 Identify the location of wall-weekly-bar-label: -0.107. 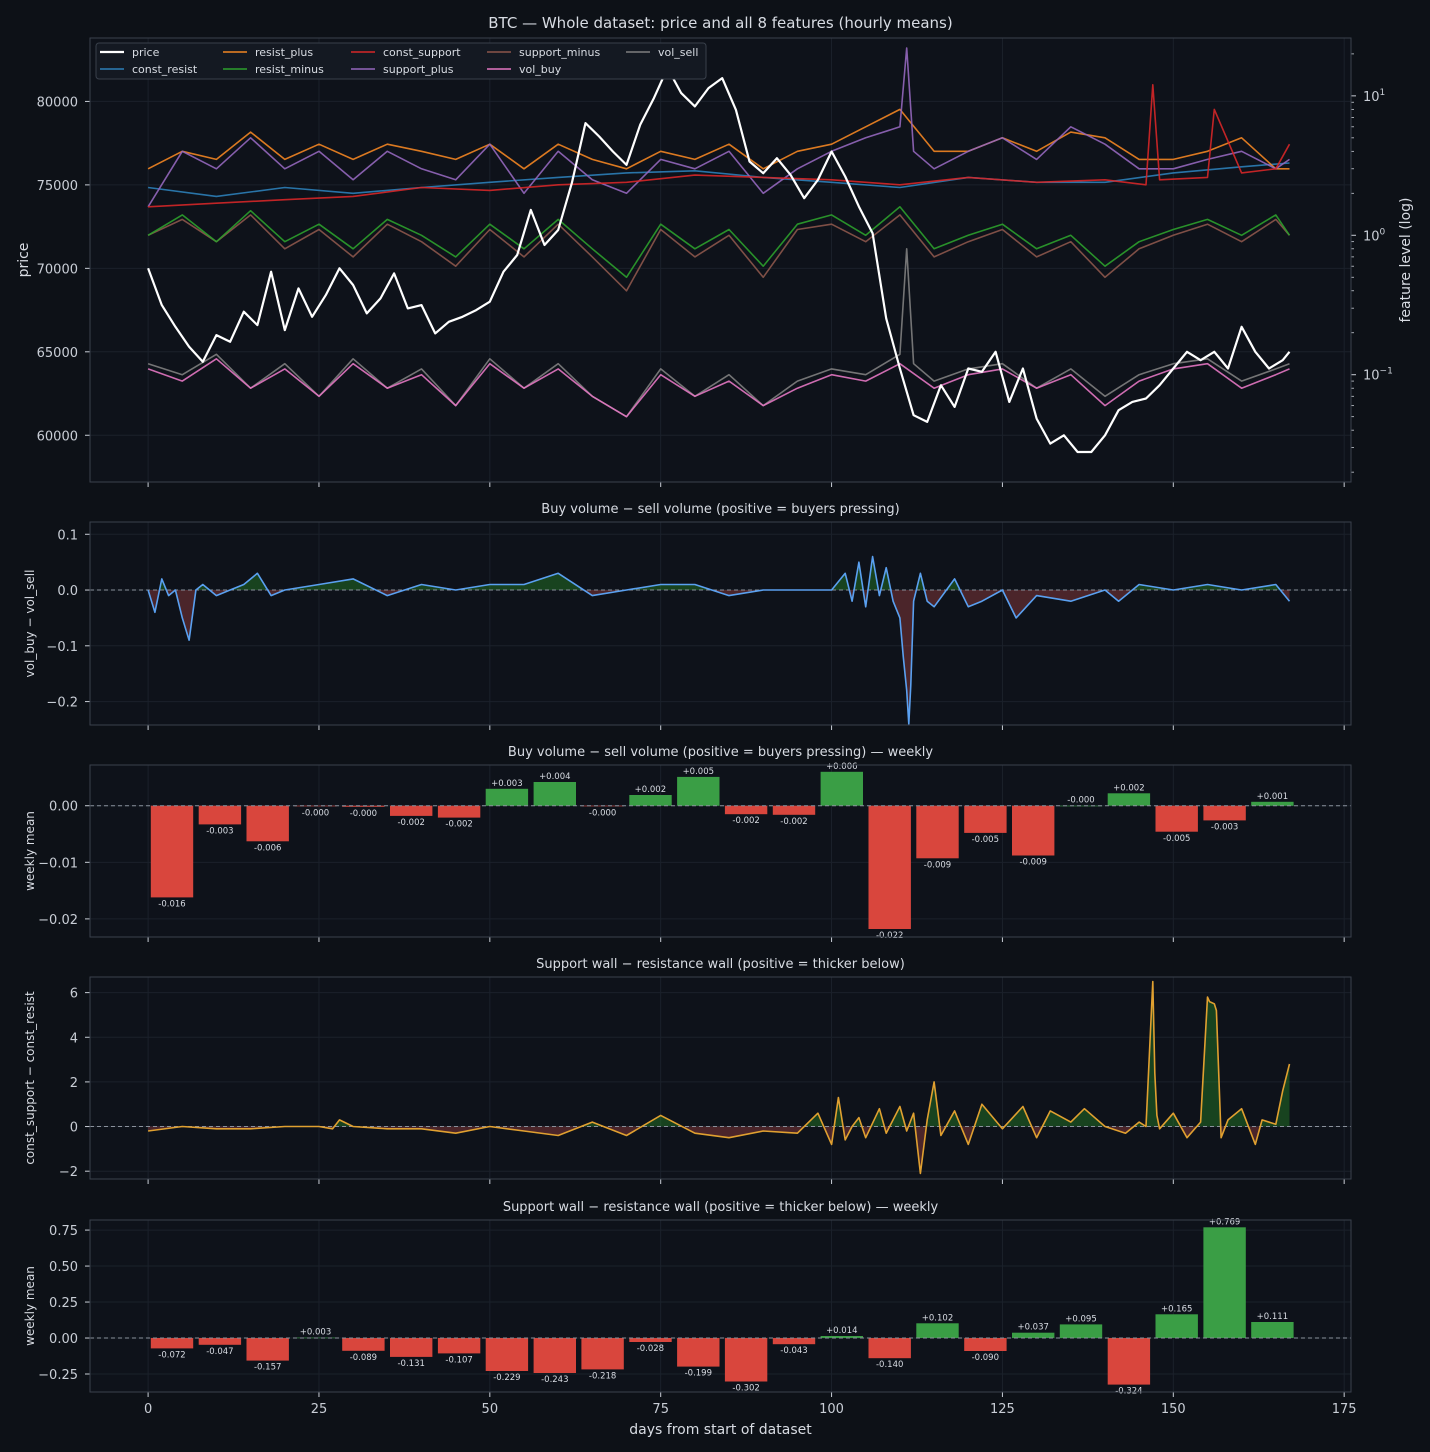
(458, 1360).